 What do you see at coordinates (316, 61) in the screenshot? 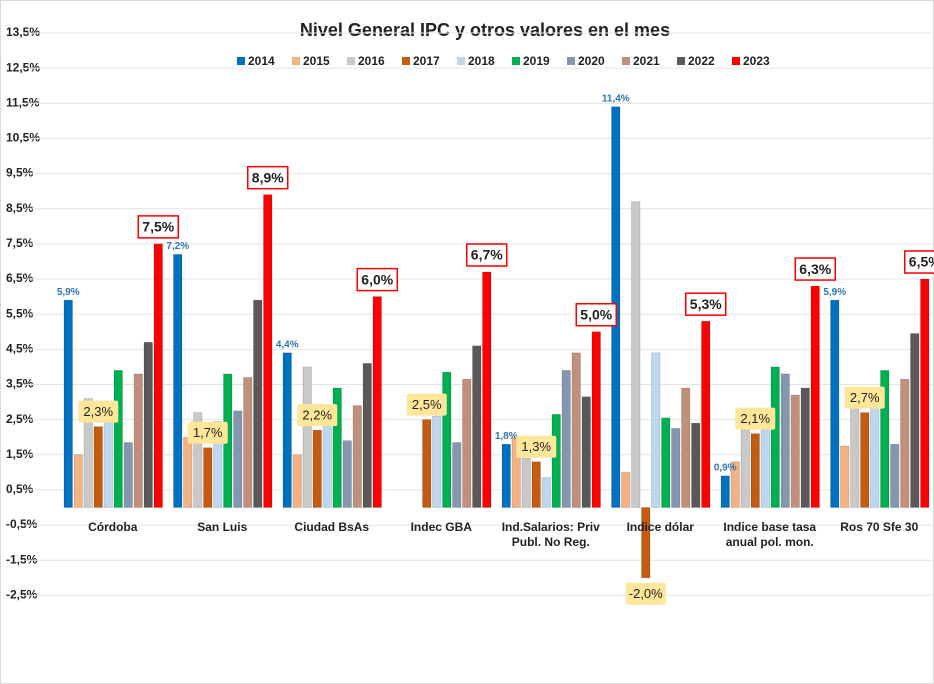
I see `legend-label: 2015` at bounding box center [316, 61].